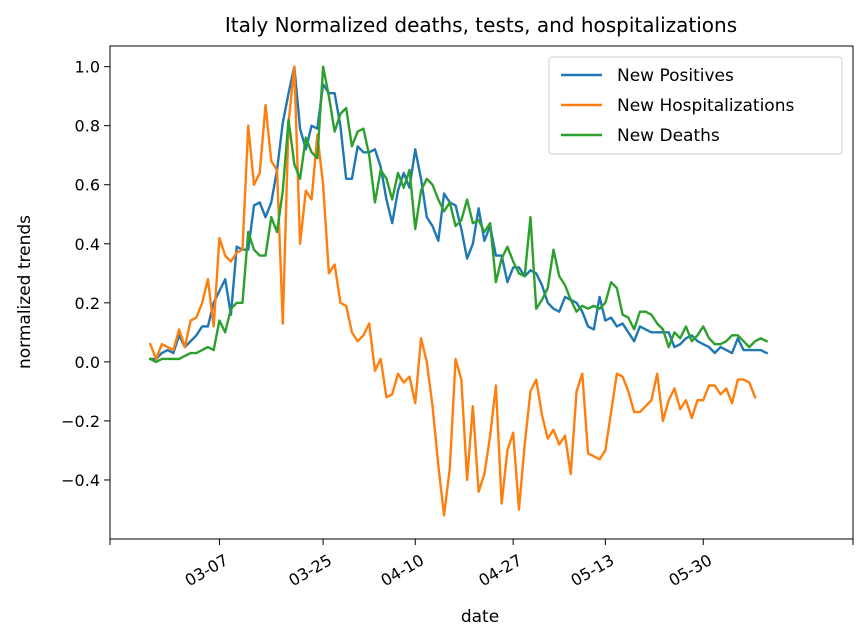 The width and height of the screenshot is (867, 641). Describe the element at coordinates (675, 76) in the screenshot. I see `legend-label: New Positives` at that location.